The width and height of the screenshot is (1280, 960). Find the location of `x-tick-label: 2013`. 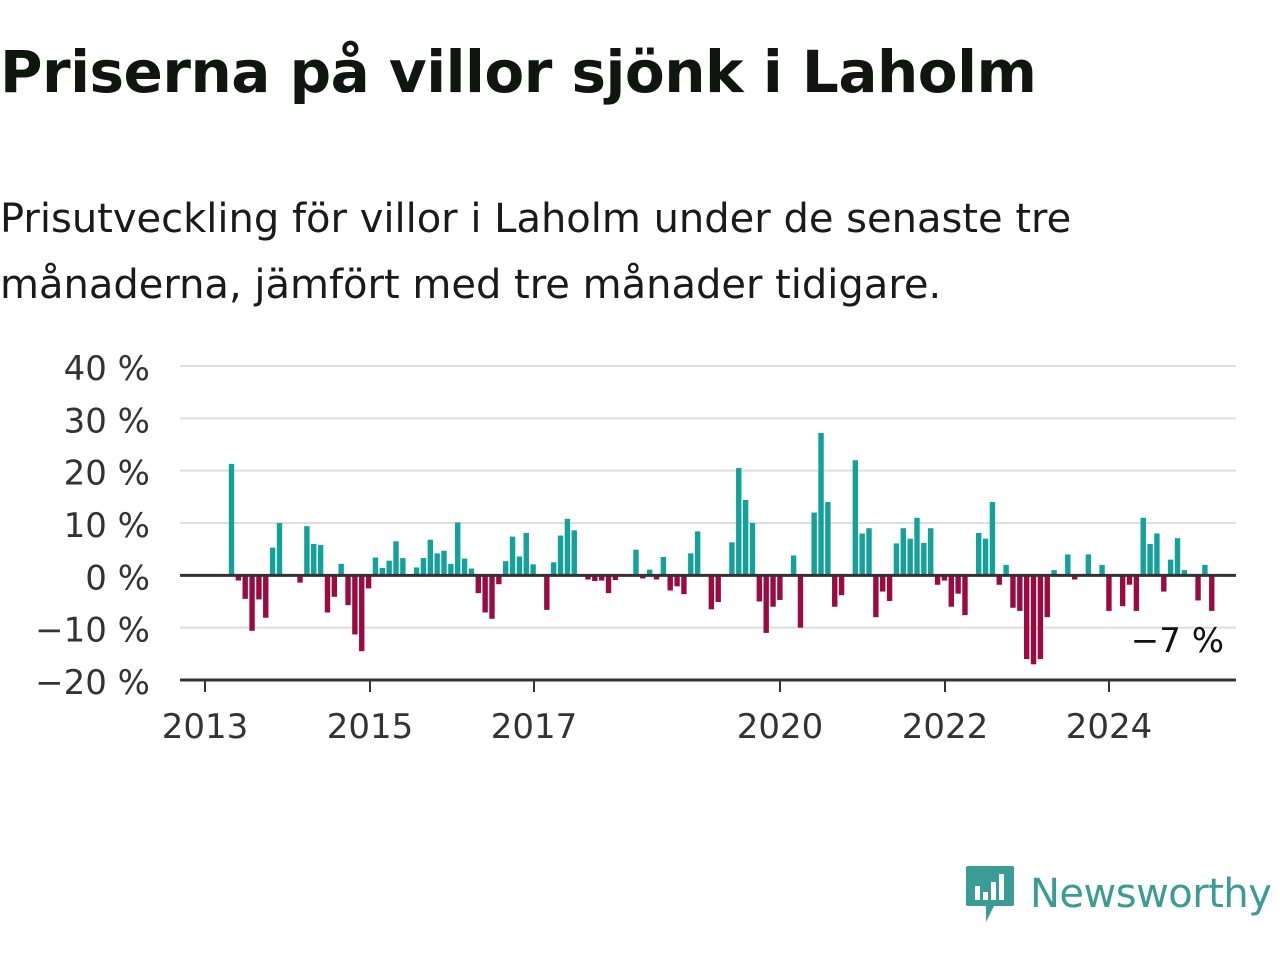

x-tick-label: 2013 is located at coordinates (205, 727).